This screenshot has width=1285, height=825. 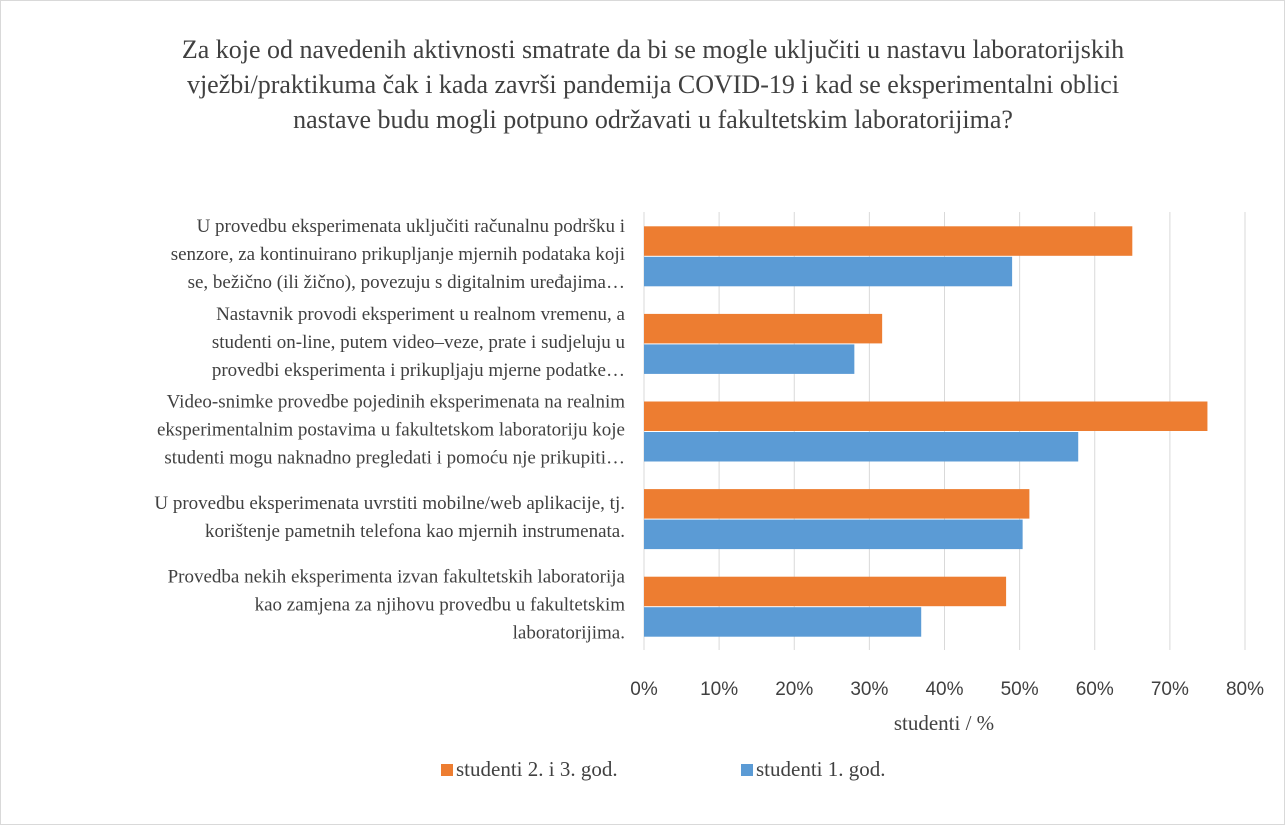 What do you see at coordinates (1020, 689) in the screenshot?
I see `x-tick-label: 50%` at bounding box center [1020, 689].